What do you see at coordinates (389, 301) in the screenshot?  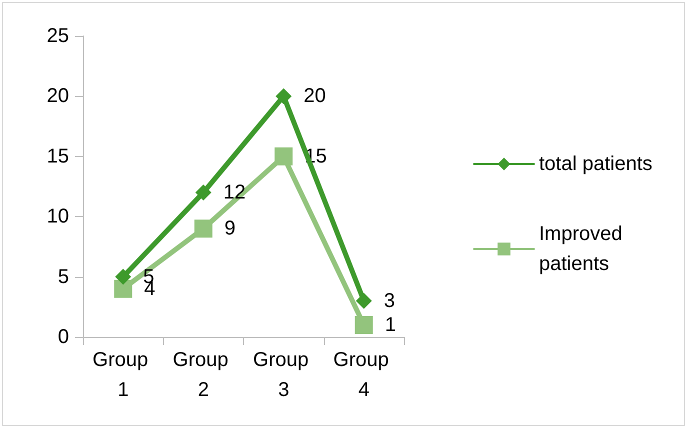 I see `data-label: 3` at bounding box center [389, 301].